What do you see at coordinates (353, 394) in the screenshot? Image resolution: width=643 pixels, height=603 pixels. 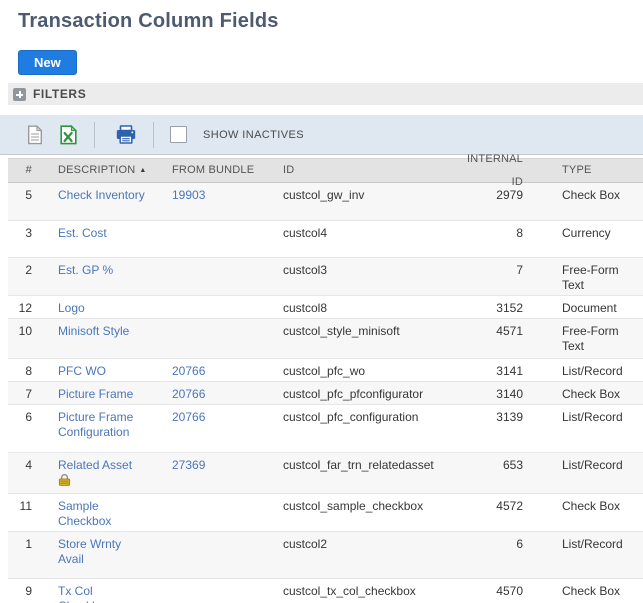 I see `id-cell: custcol_pfc_pfconfigurator` at bounding box center [353, 394].